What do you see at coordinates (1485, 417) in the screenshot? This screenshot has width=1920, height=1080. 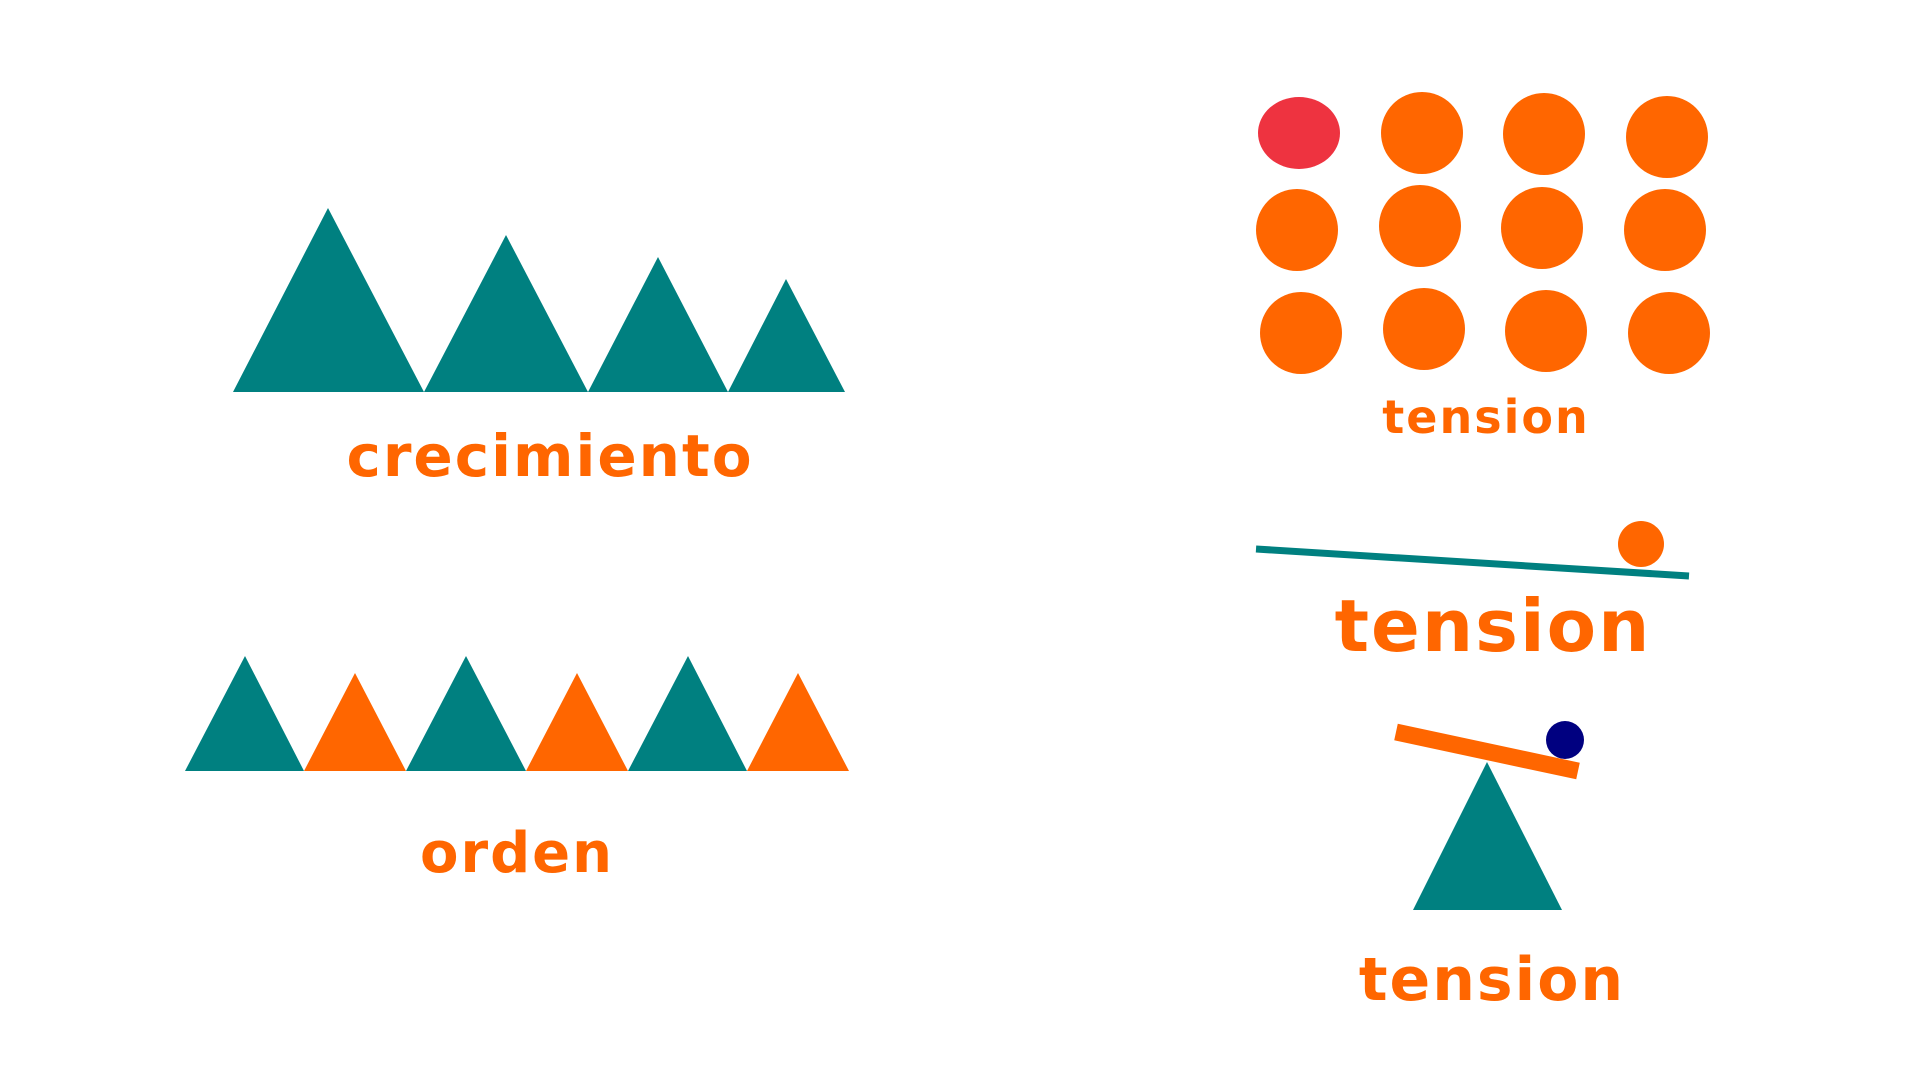 I see `dot-grid-label: tension` at bounding box center [1485, 417].